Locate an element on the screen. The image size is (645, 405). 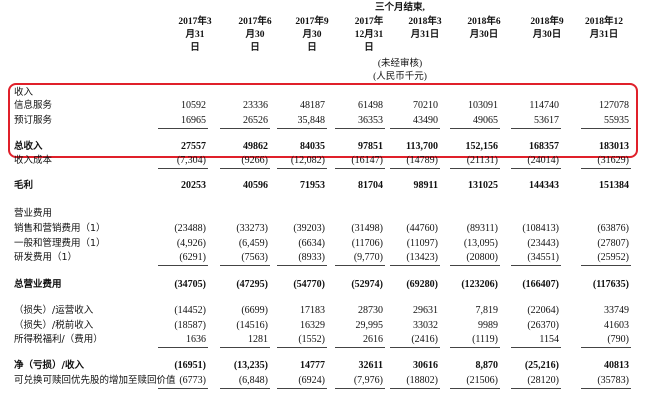
cell-value: (22064) is located at coordinates (543, 310).